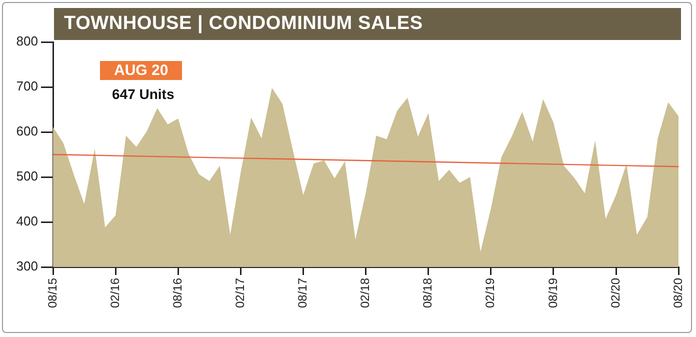 Image resolution: width=696 pixels, height=337 pixels. I want to click on x-tick-label: 02/19, so click(490, 293).